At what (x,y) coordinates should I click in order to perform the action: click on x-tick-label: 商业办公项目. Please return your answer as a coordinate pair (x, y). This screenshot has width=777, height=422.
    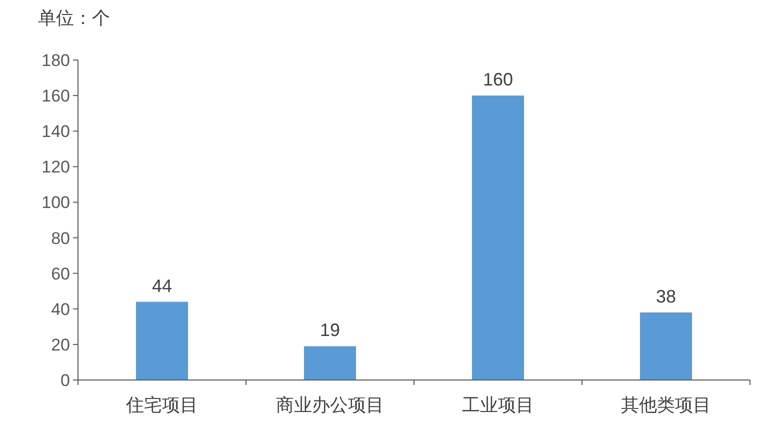
    Looking at the image, I should click on (330, 405).